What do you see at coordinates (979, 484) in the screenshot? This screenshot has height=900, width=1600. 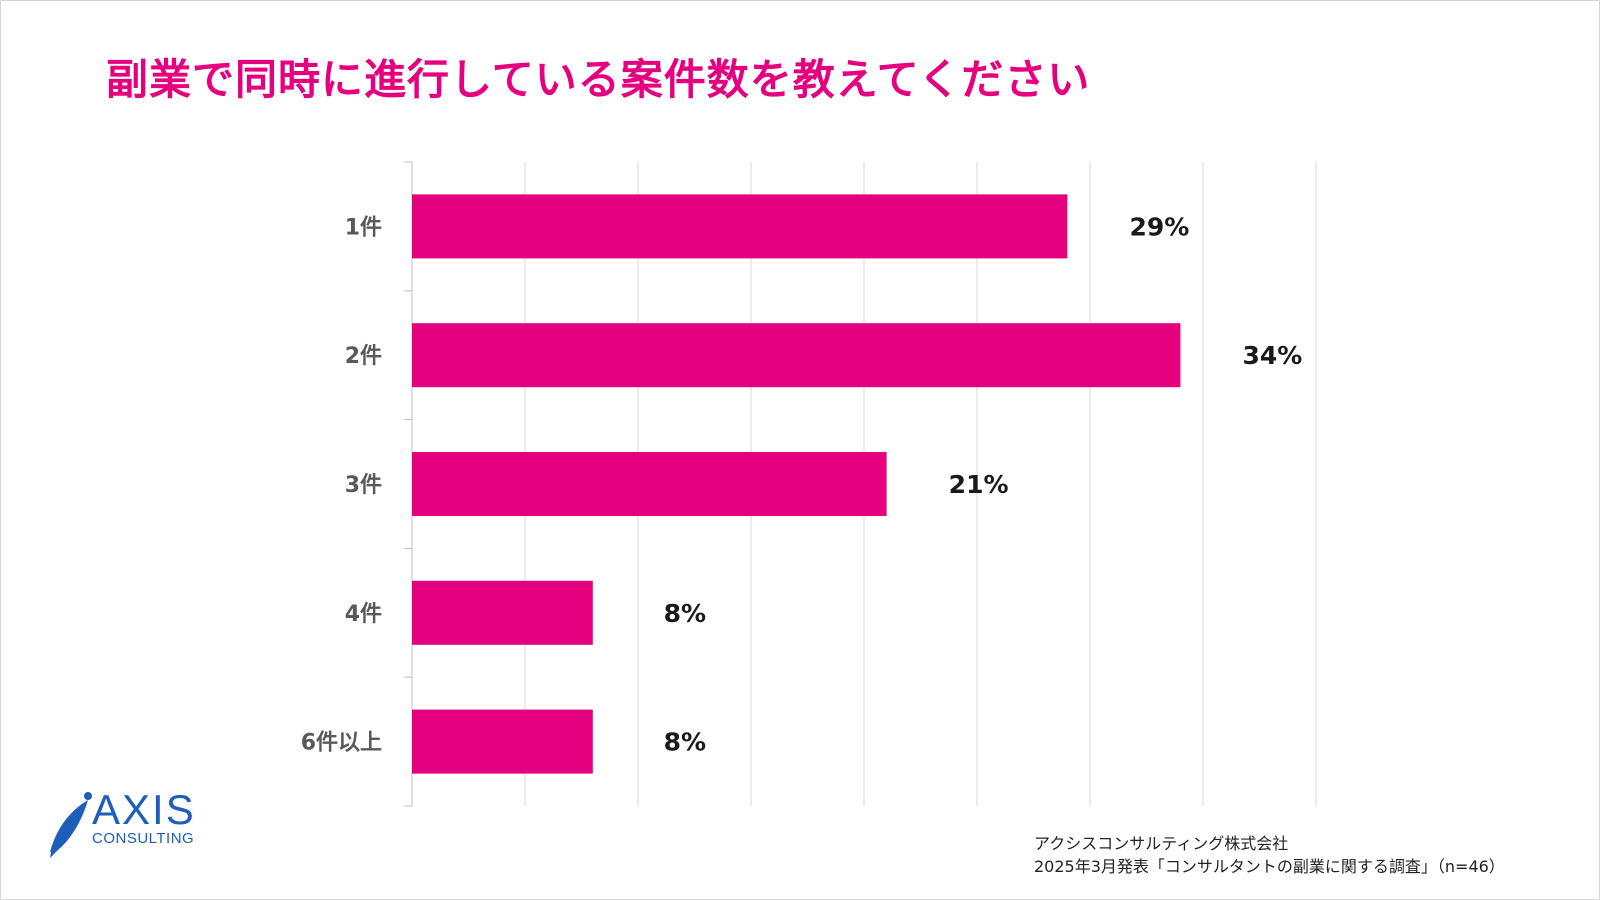 I see `data-label: 21%` at bounding box center [979, 484].